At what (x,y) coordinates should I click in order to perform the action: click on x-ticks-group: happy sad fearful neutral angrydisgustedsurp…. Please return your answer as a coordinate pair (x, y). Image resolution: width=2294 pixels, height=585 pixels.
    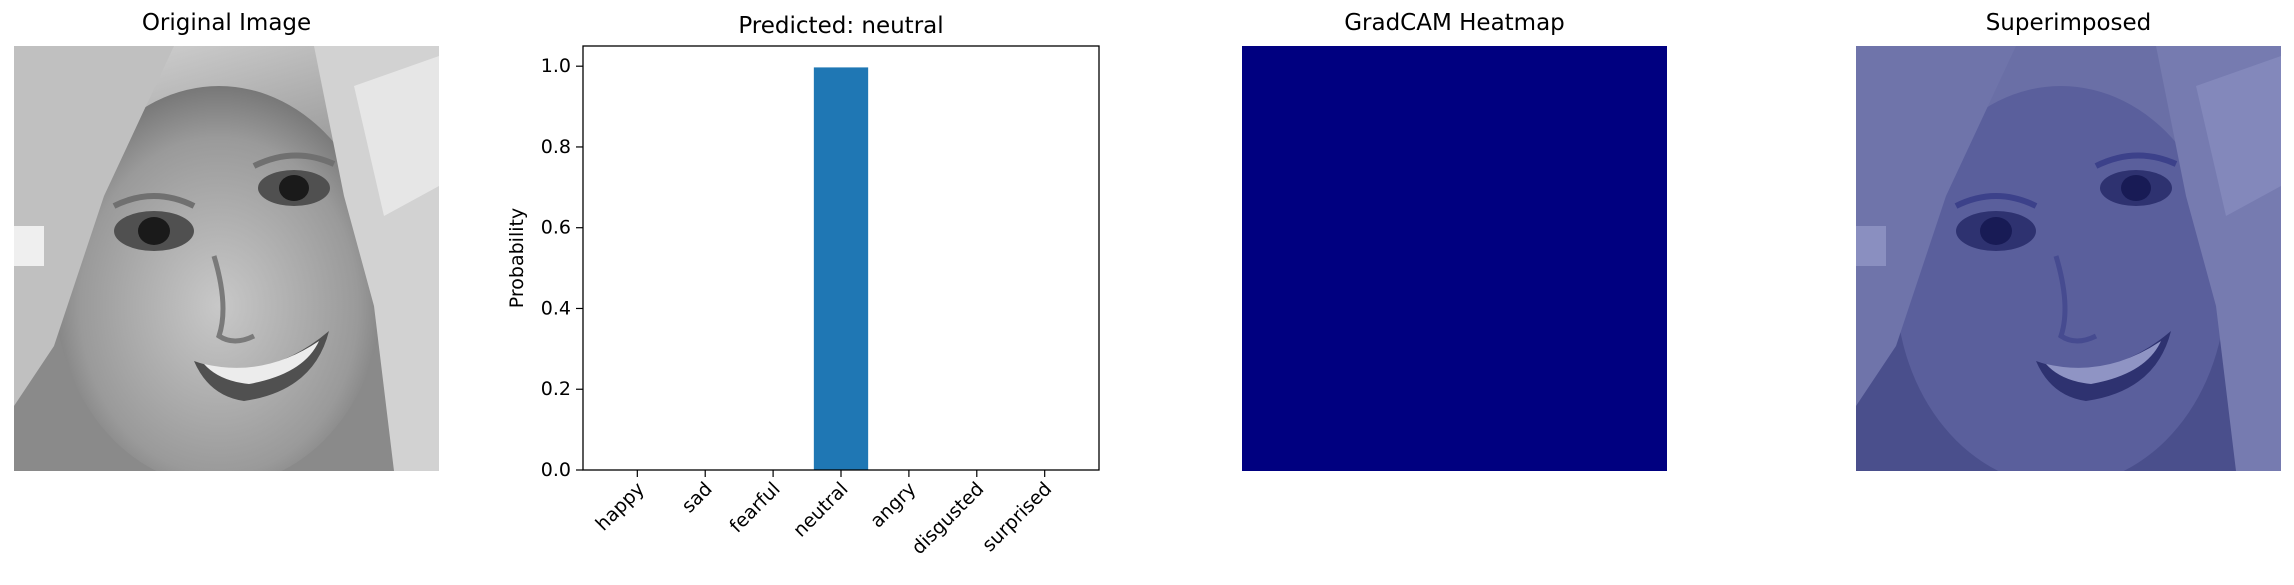
    Looking at the image, I should click on (824, 514).